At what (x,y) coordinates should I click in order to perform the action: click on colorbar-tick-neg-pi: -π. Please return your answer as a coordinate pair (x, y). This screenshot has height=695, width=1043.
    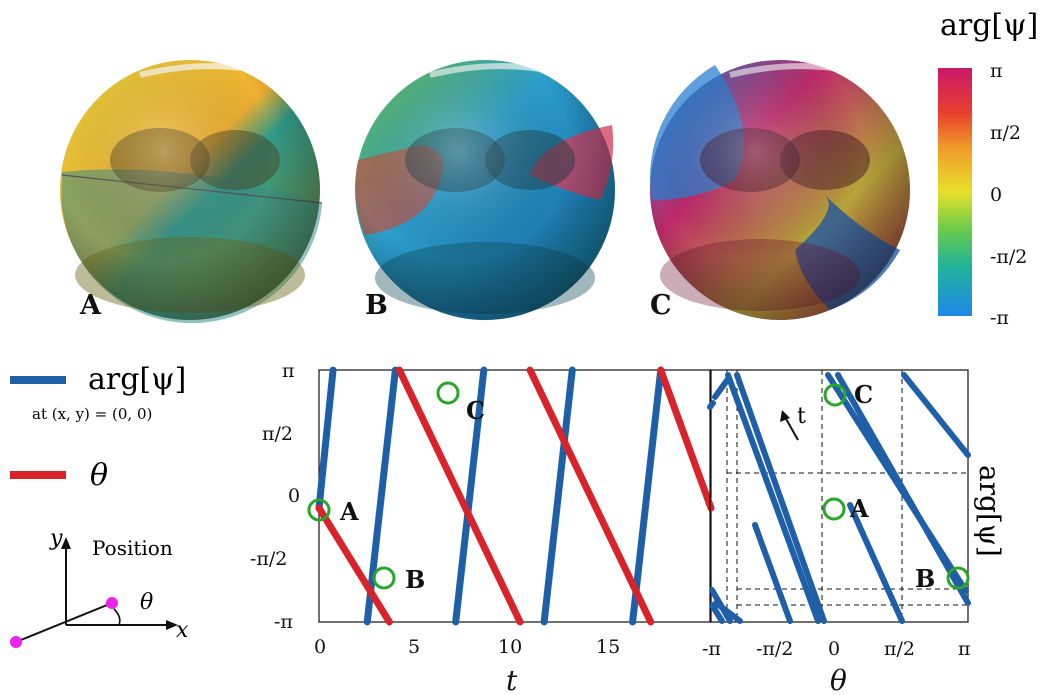
    Looking at the image, I should click on (999, 318).